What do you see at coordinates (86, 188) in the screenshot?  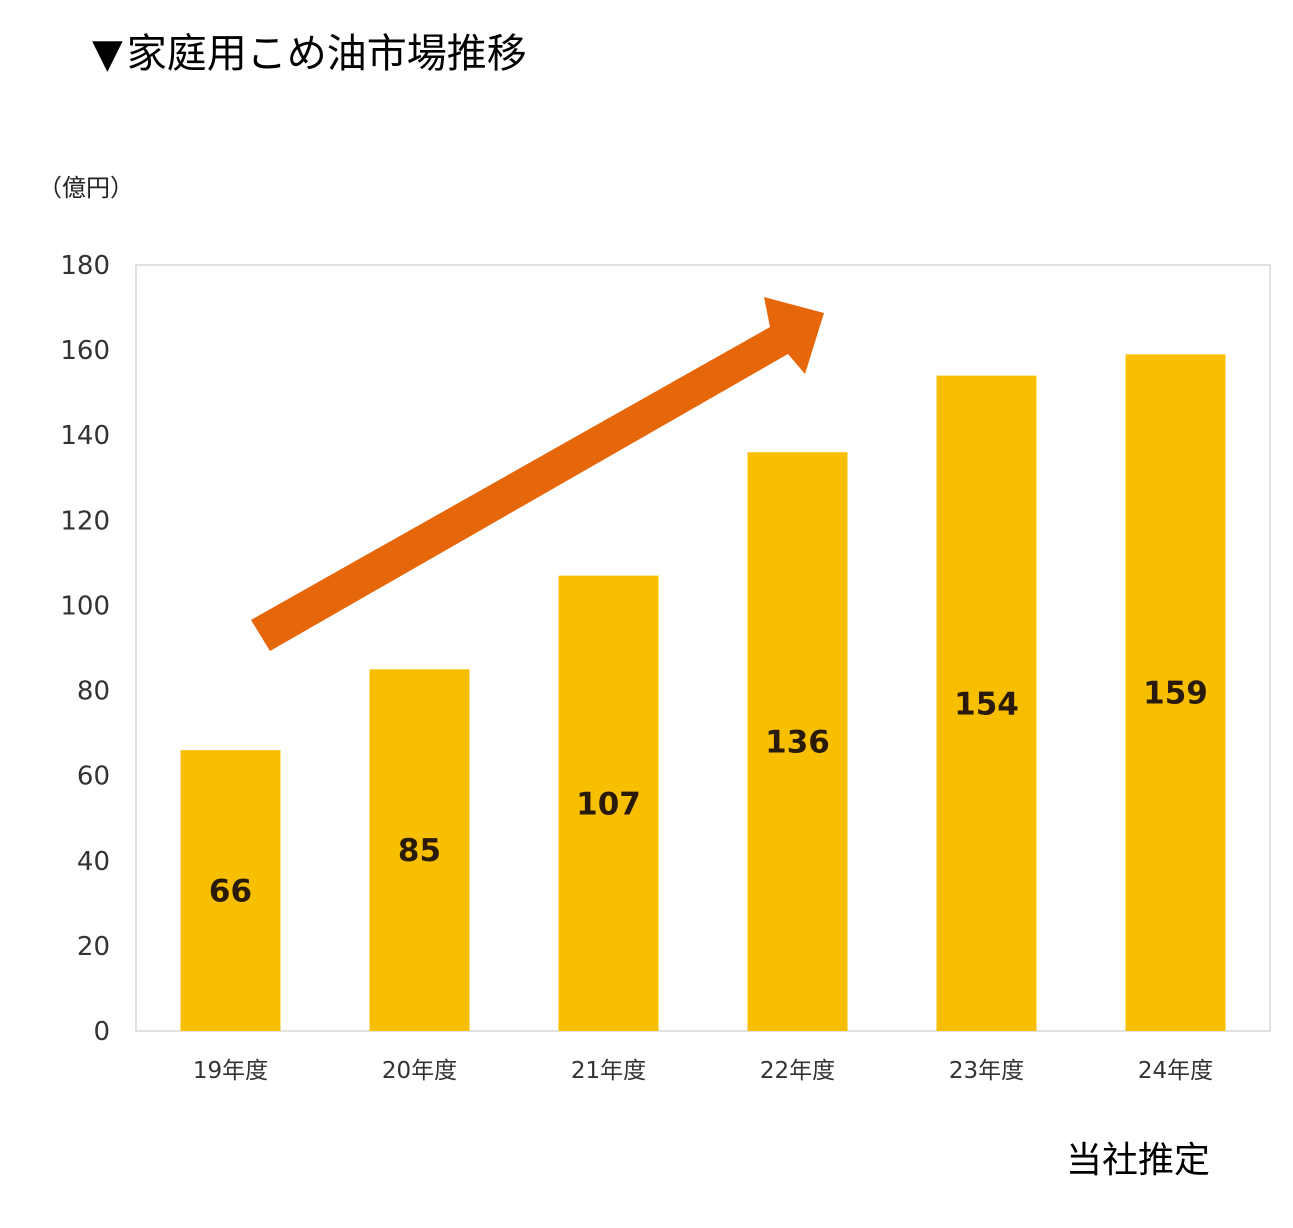 I see `y-axis-unit-label: （億円）` at bounding box center [86, 188].